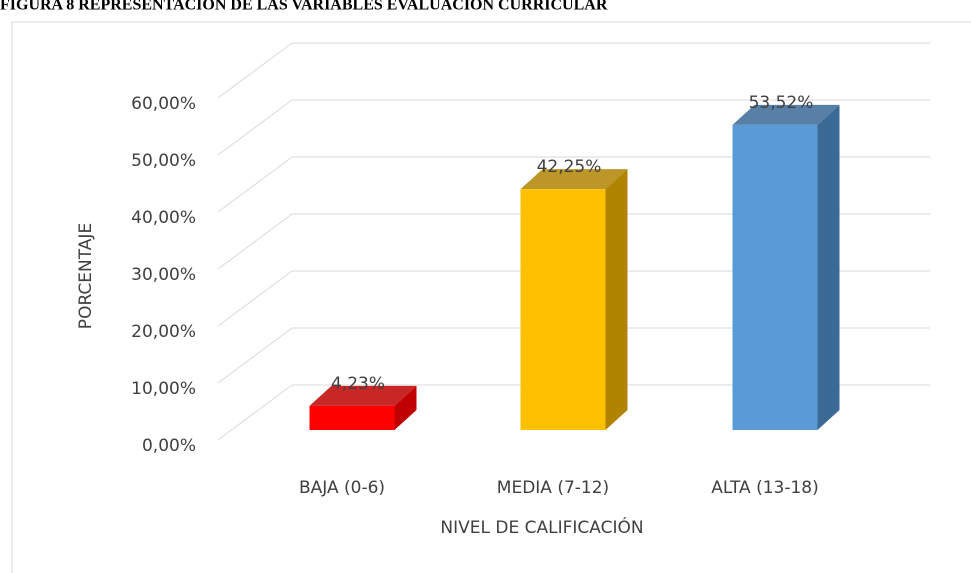  Describe the element at coordinates (169, 446) in the screenshot. I see `y-tick-label: 0,00%` at that location.